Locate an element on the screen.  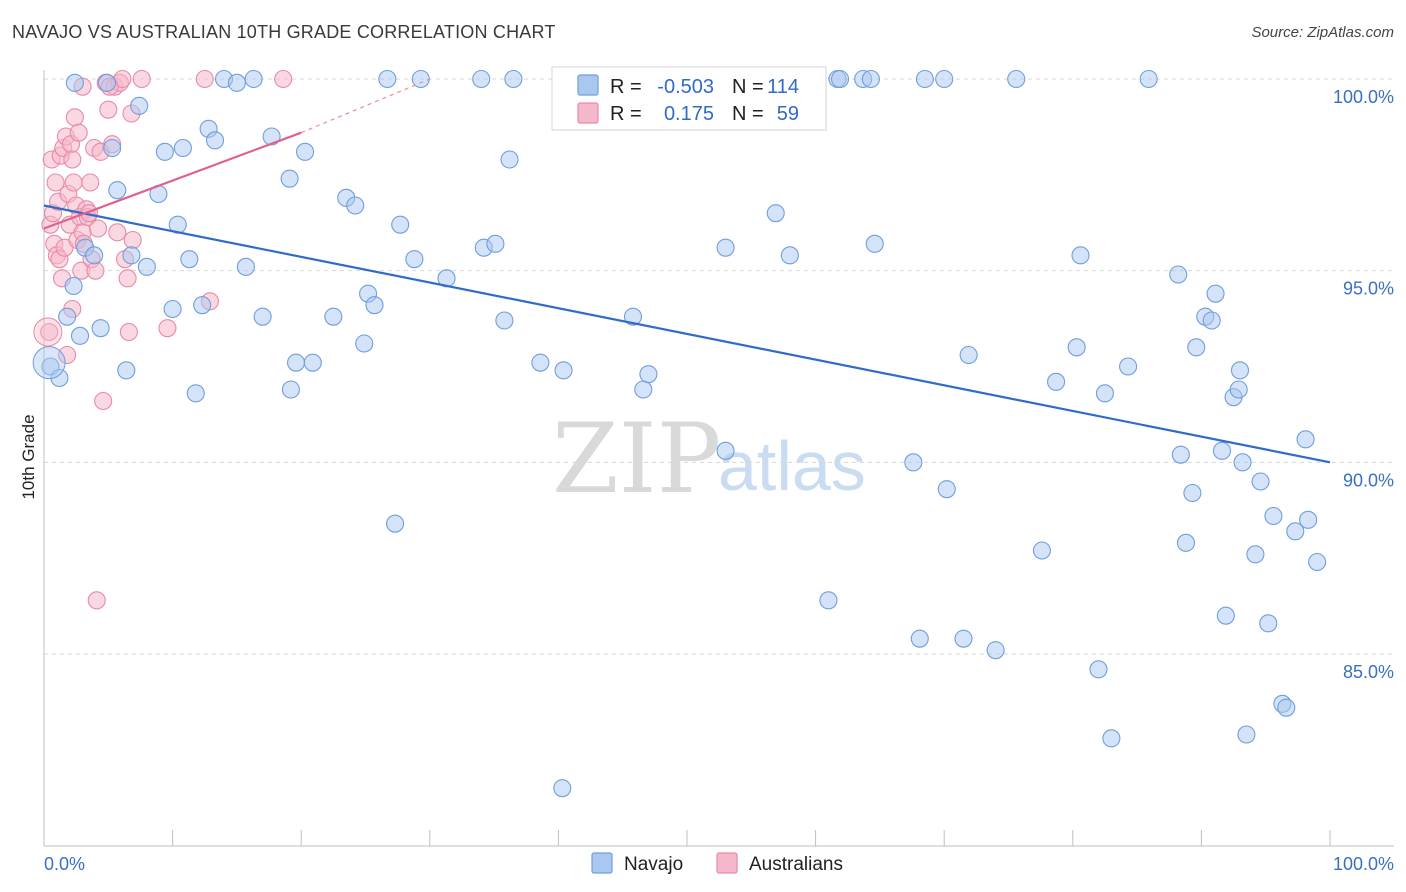
watermark-zip: ZIP is located at coordinates (636, 459).